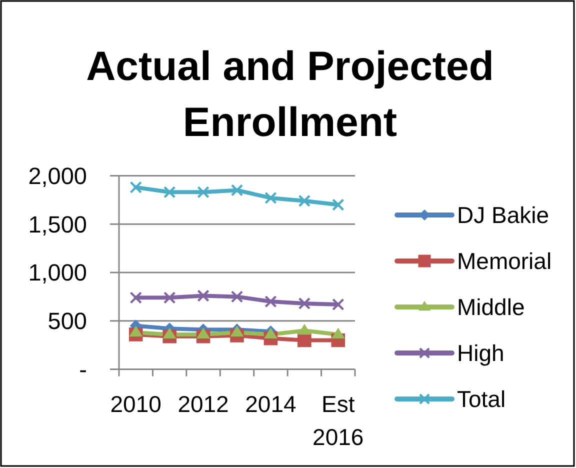 Image resolution: width=576 pixels, height=468 pixels. What do you see at coordinates (67, 321) in the screenshot?
I see `y-tick-label: 500` at bounding box center [67, 321].